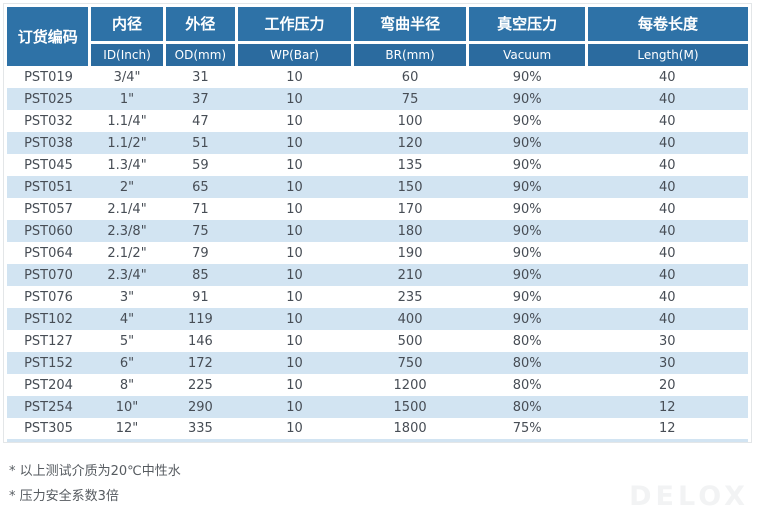  I want to click on cell-od: 31, so click(200, 77).